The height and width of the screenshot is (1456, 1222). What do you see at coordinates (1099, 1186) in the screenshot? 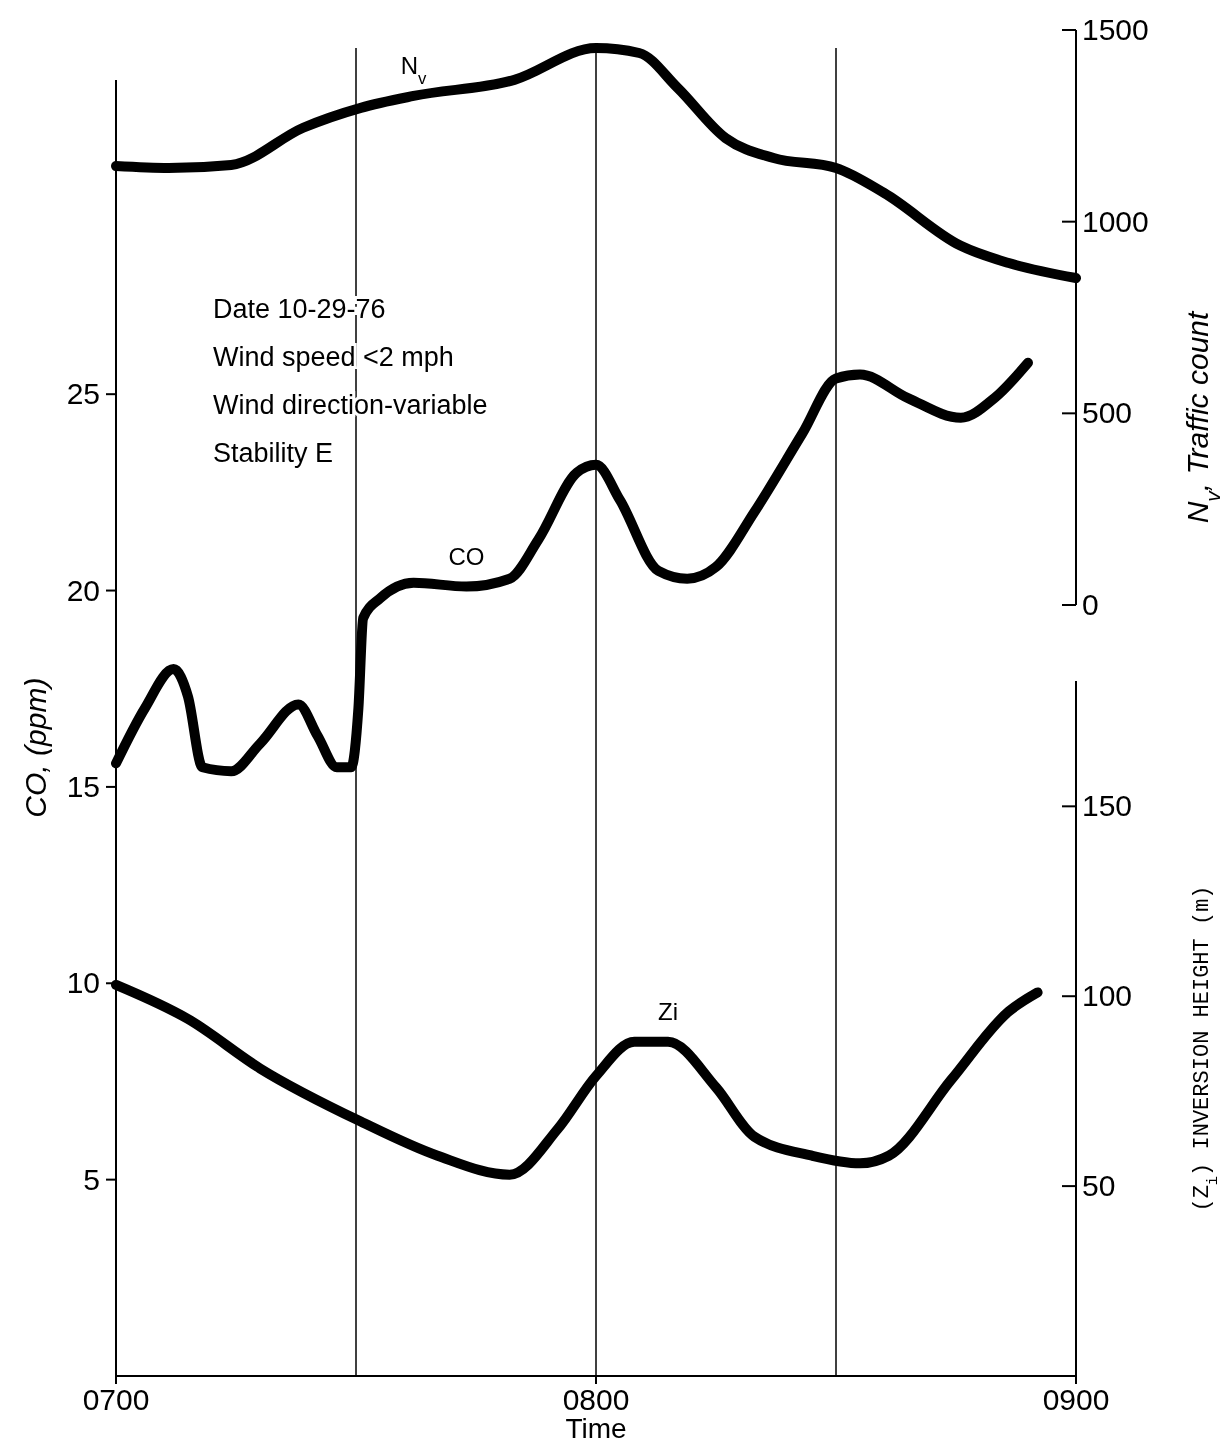
I see `y3-tick-label: 50` at bounding box center [1099, 1186].